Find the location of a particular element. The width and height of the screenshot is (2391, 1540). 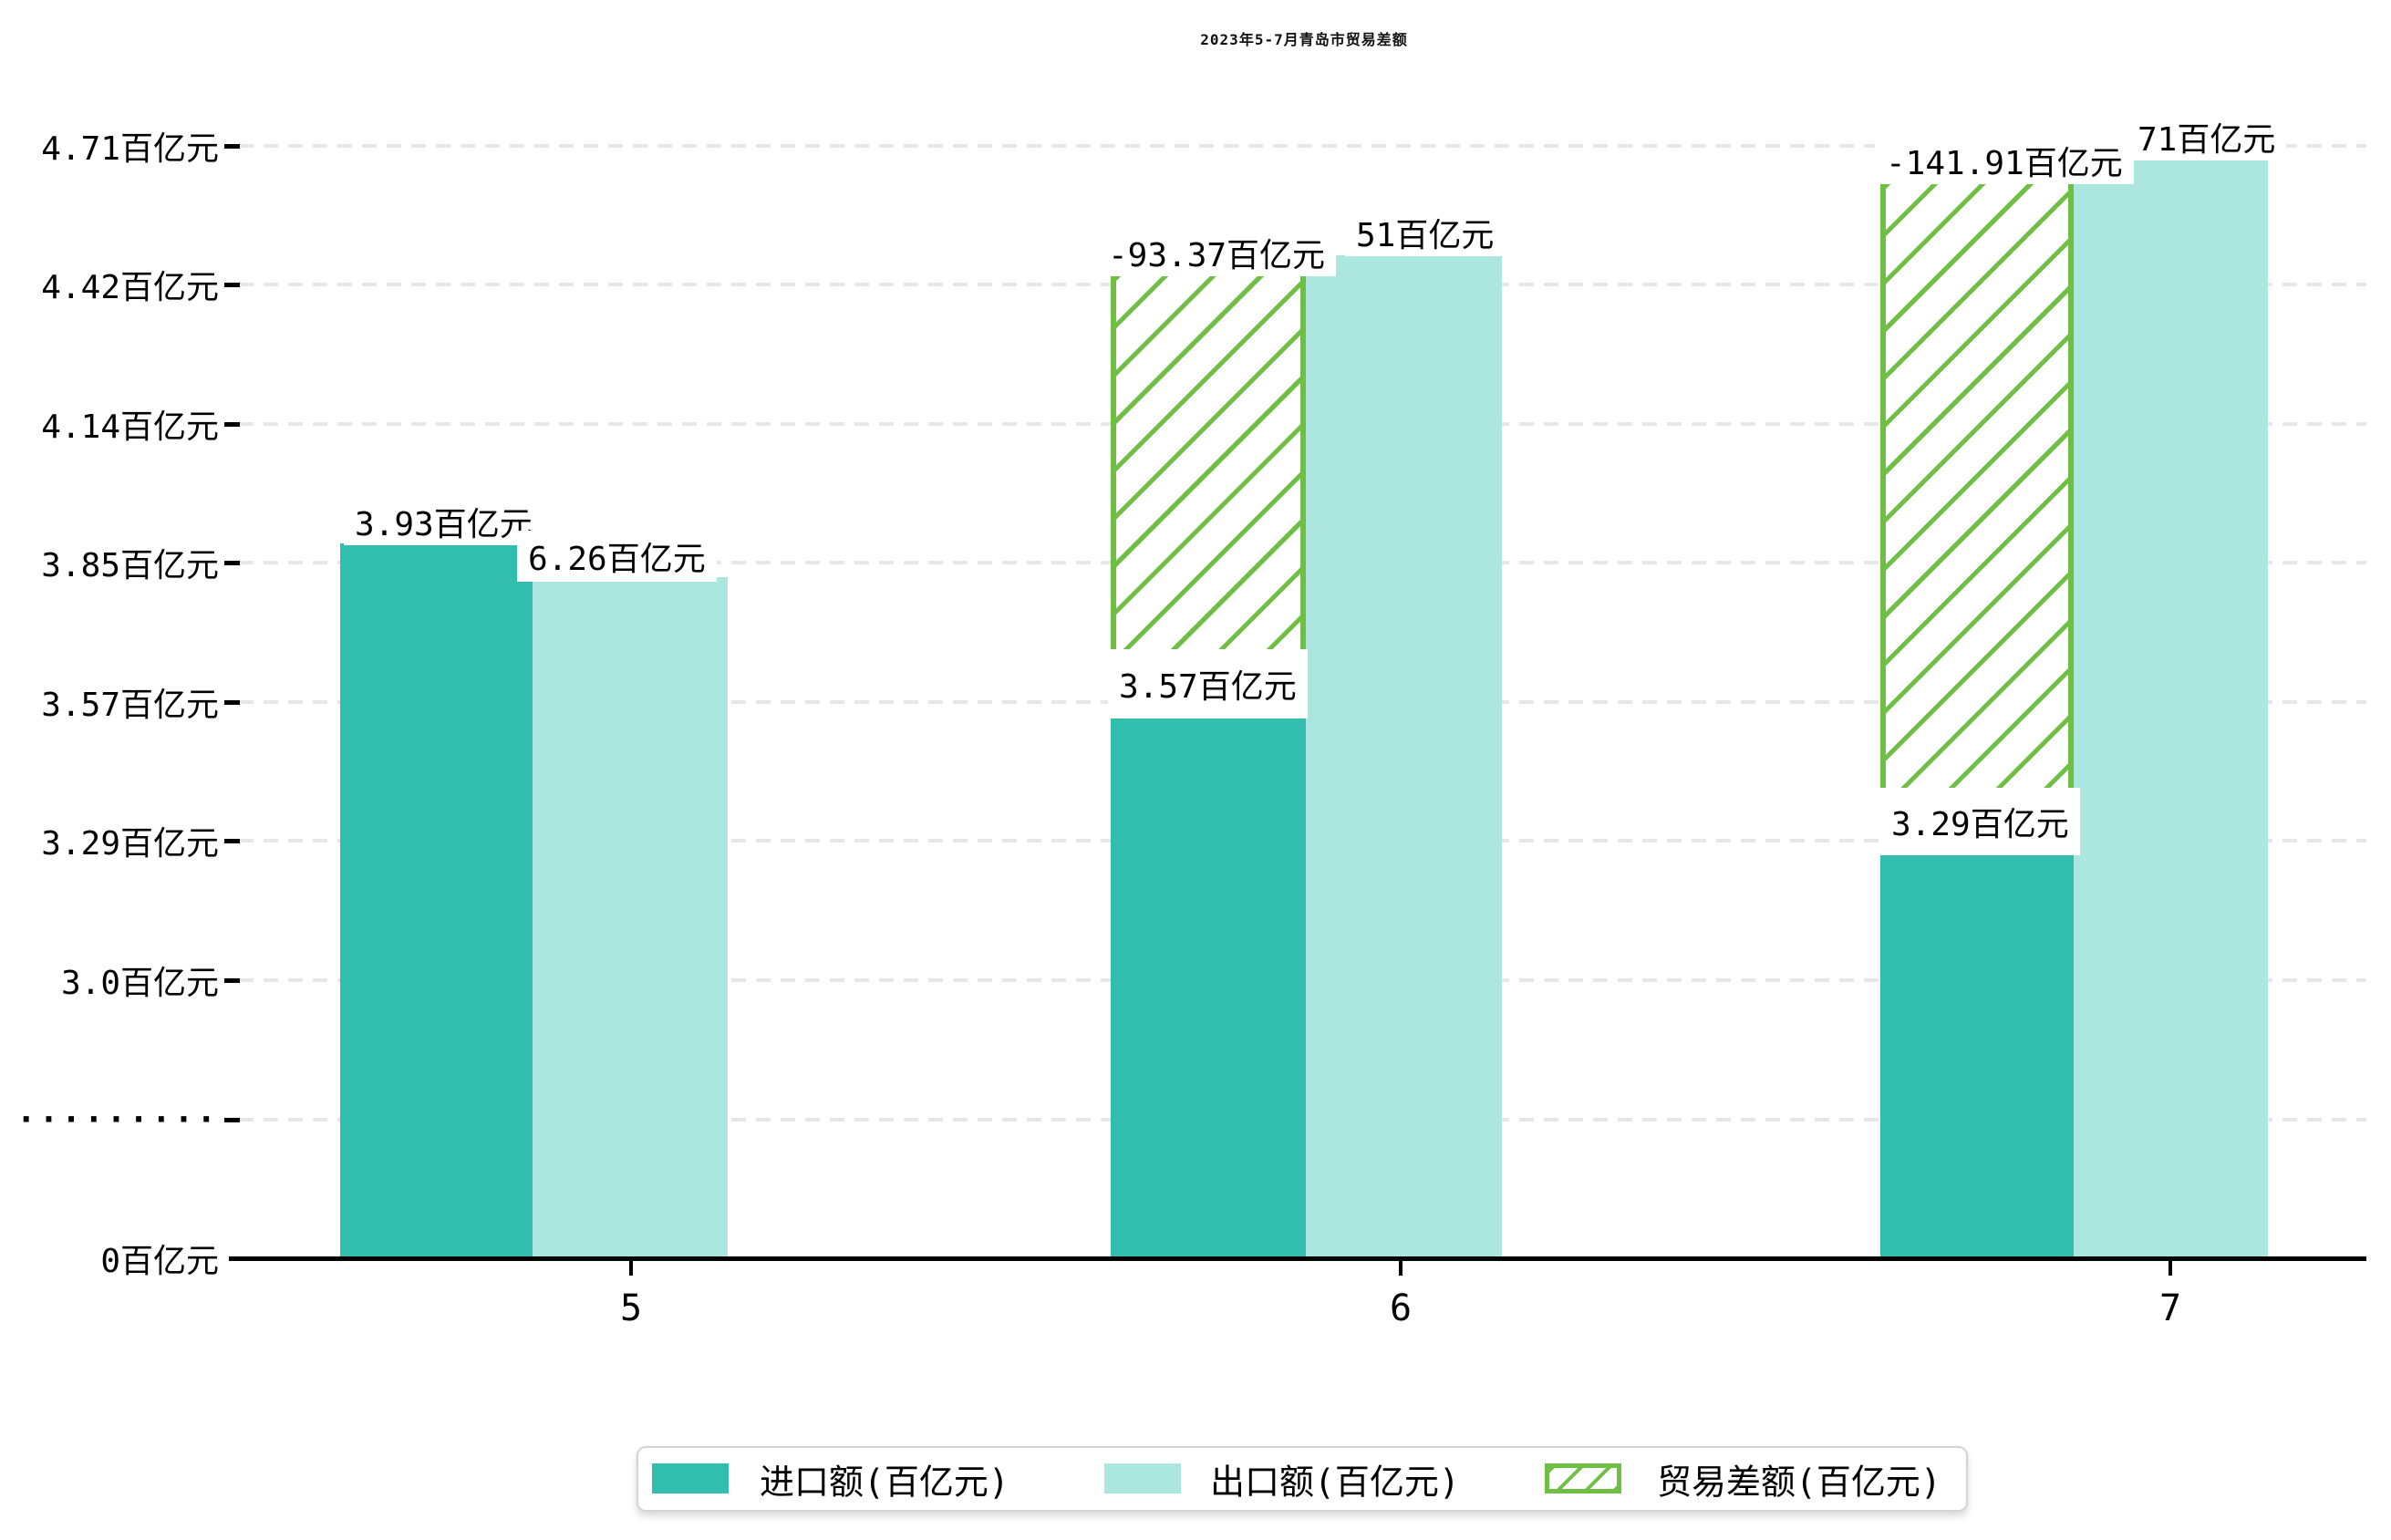

gridline is located at coordinates (1303, 146).